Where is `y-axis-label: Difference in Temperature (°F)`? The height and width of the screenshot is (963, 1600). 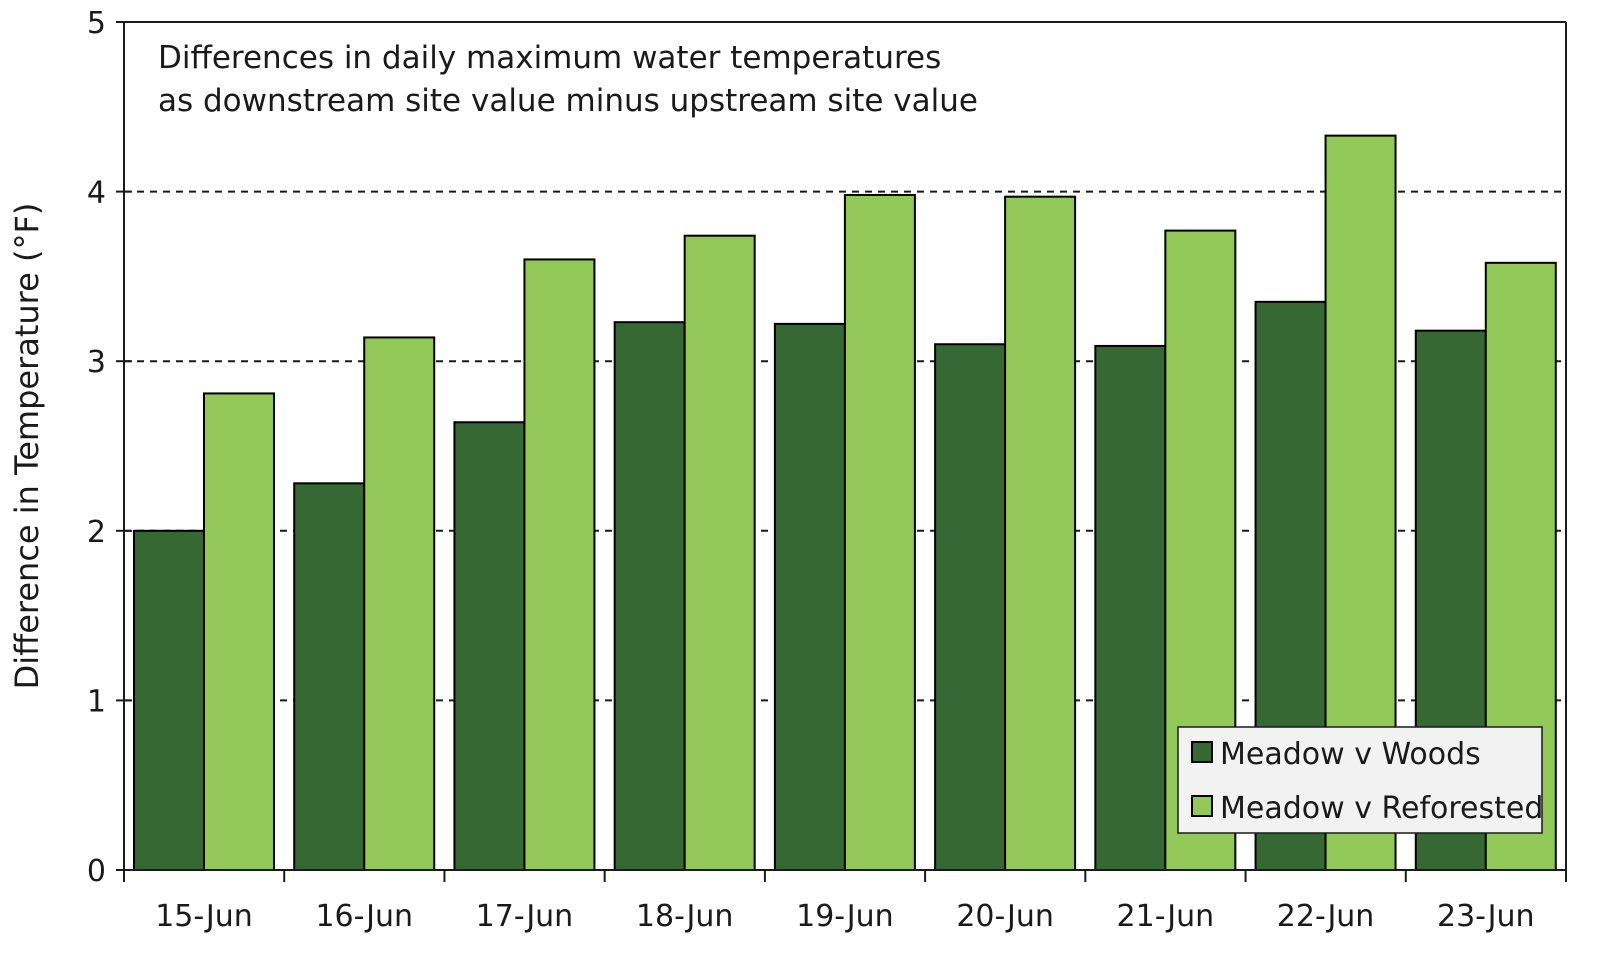 y-axis-label: Difference in Temperature (°F) is located at coordinates (27, 446).